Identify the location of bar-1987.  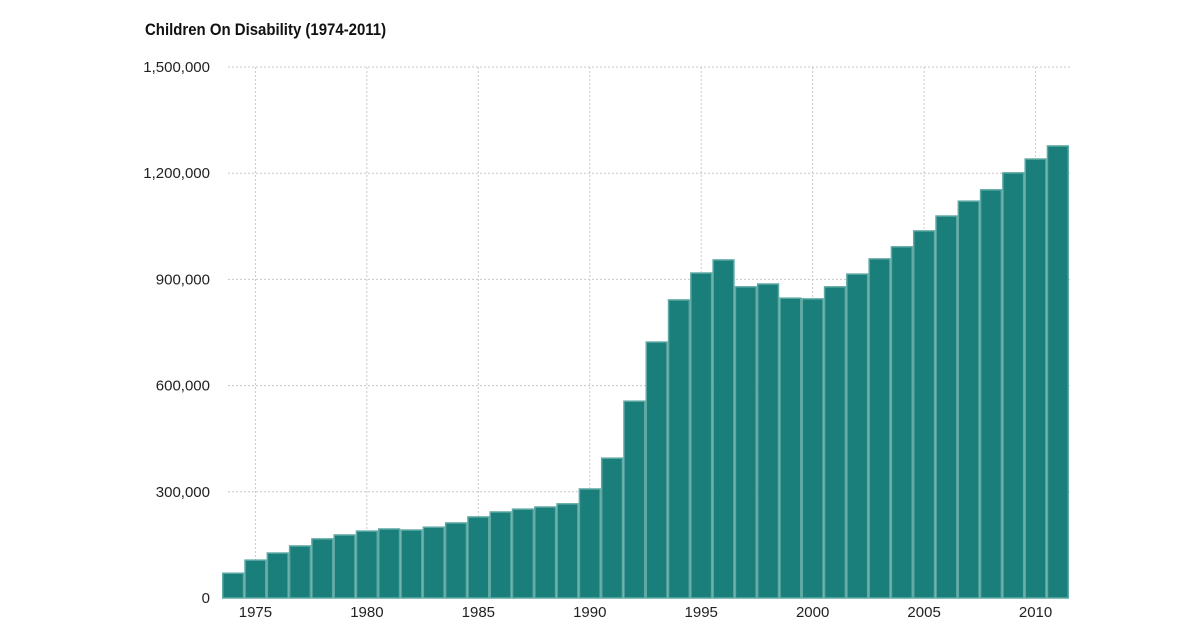
(523, 553).